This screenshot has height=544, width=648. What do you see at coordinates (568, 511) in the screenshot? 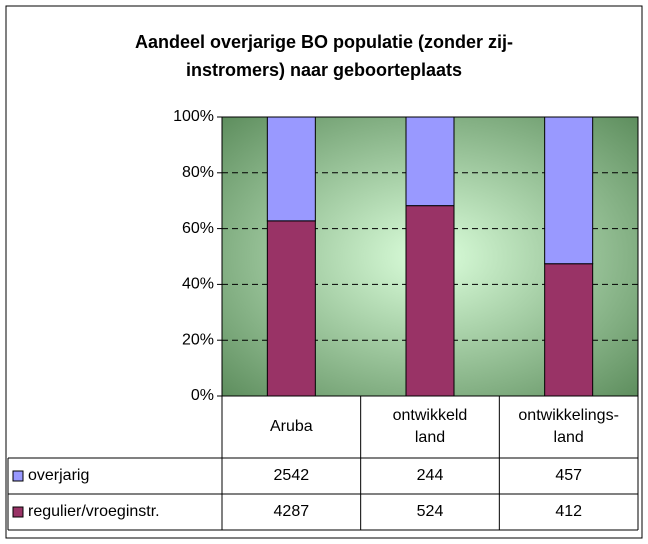
I see `table-value: 412` at bounding box center [568, 511].